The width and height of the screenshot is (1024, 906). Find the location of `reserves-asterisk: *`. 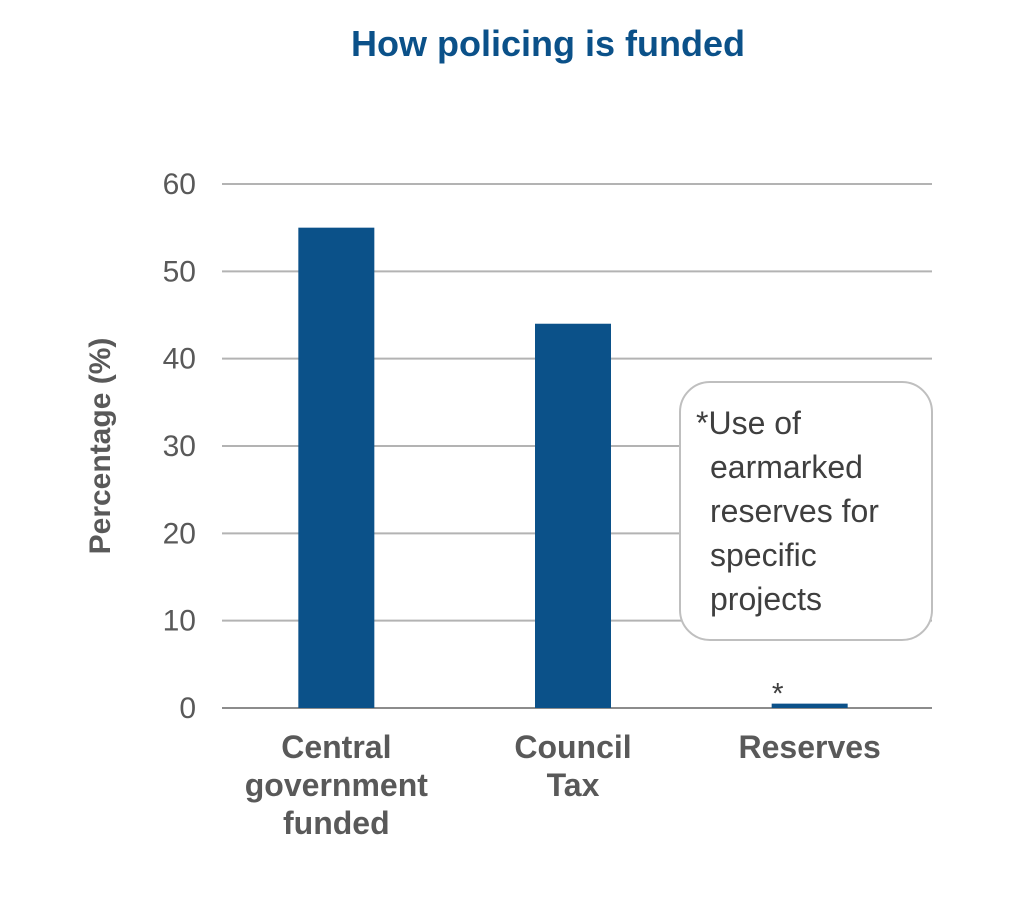

reserves-asterisk: * is located at coordinates (778, 694).